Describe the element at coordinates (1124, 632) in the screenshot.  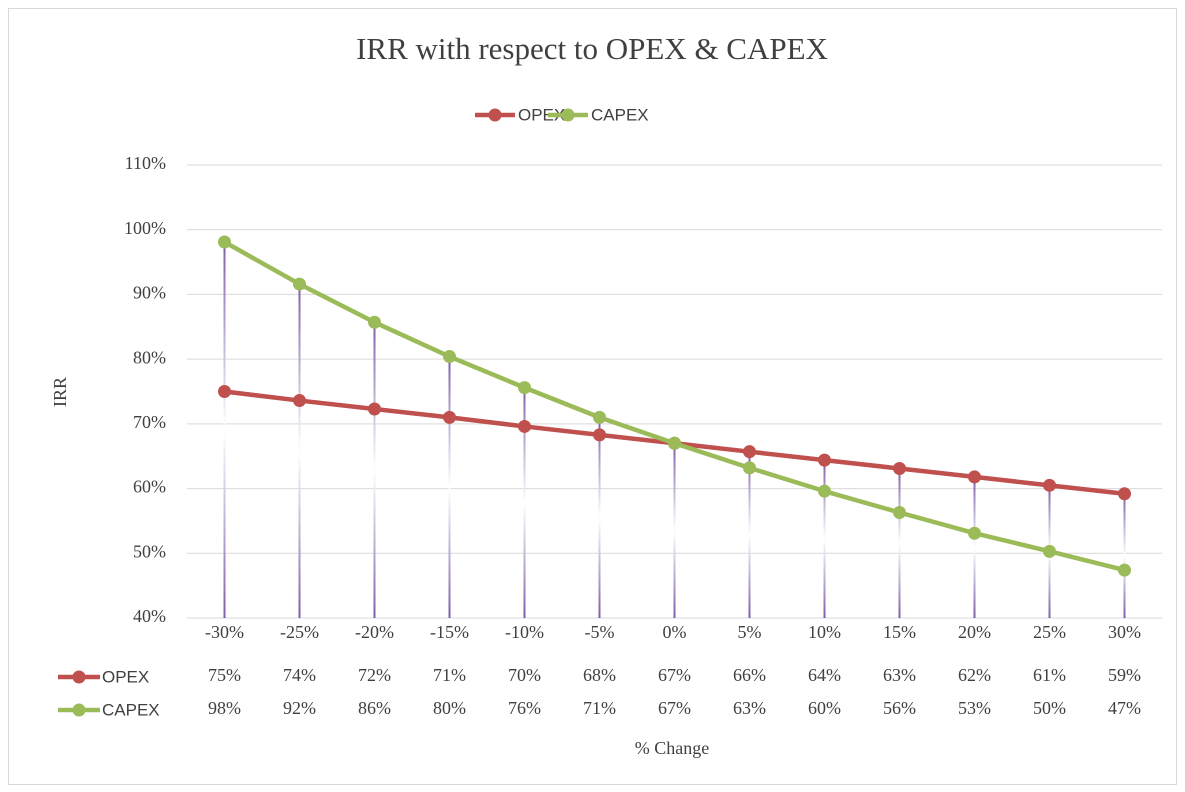
I see `x-tick-label: 30%` at that location.